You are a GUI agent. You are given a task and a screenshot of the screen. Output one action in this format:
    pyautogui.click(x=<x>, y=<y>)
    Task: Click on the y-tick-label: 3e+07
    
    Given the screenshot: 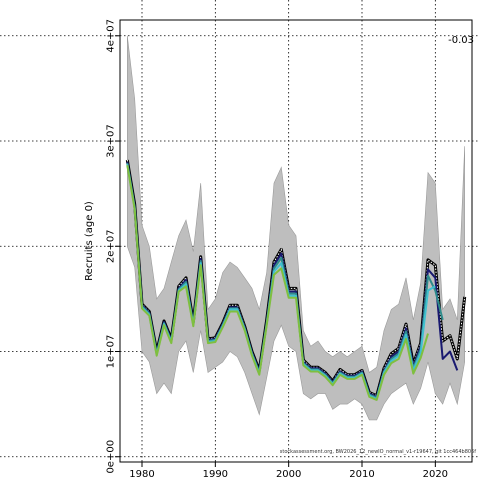 What is the action you would take?
    pyautogui.click(x=111, y=141)
    